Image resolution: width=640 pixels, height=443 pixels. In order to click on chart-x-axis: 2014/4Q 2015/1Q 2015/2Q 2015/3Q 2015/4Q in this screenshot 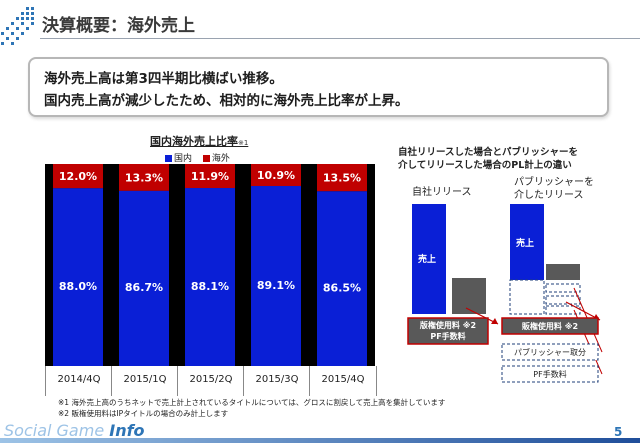, I will do `click(211, 381)`.